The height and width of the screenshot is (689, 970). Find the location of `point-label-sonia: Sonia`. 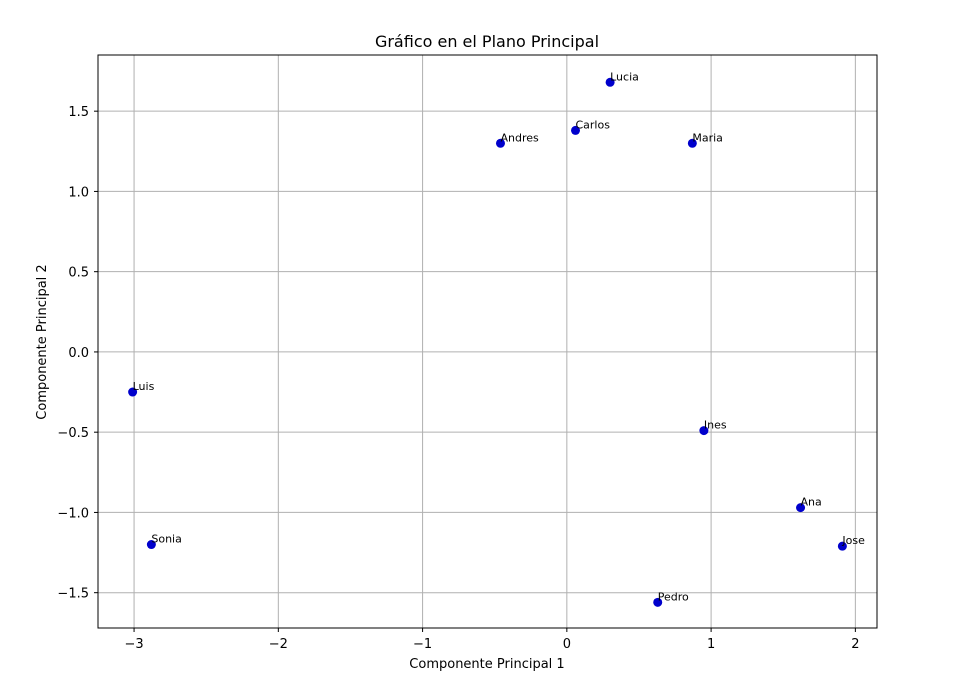

point-label-sonia: Sonia is located at coordinates (166, 539).